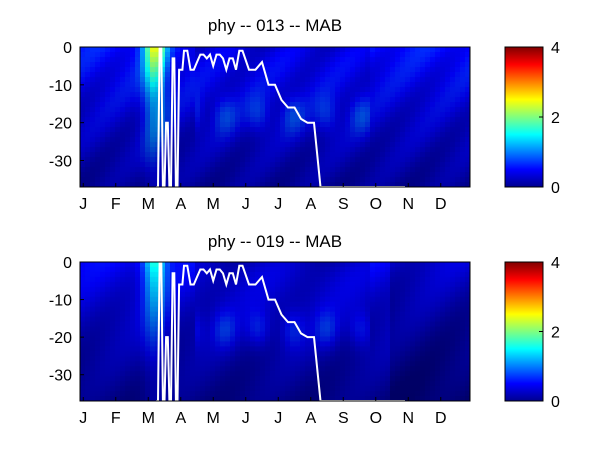  Describe the element at coordinates (66, 320) in the screenshot. I see `y-tick-labels-2: 0 -10 -20 -30` at that location.